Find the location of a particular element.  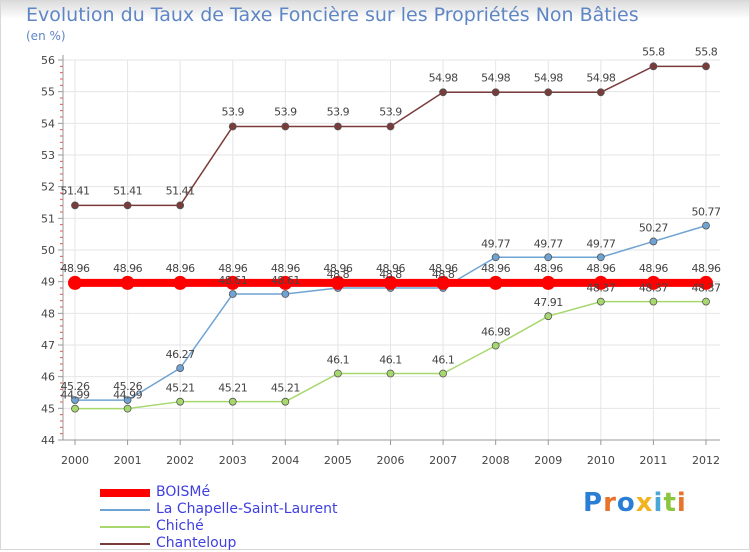

y-tick-label: 52 is located at coordinates (48, 187).